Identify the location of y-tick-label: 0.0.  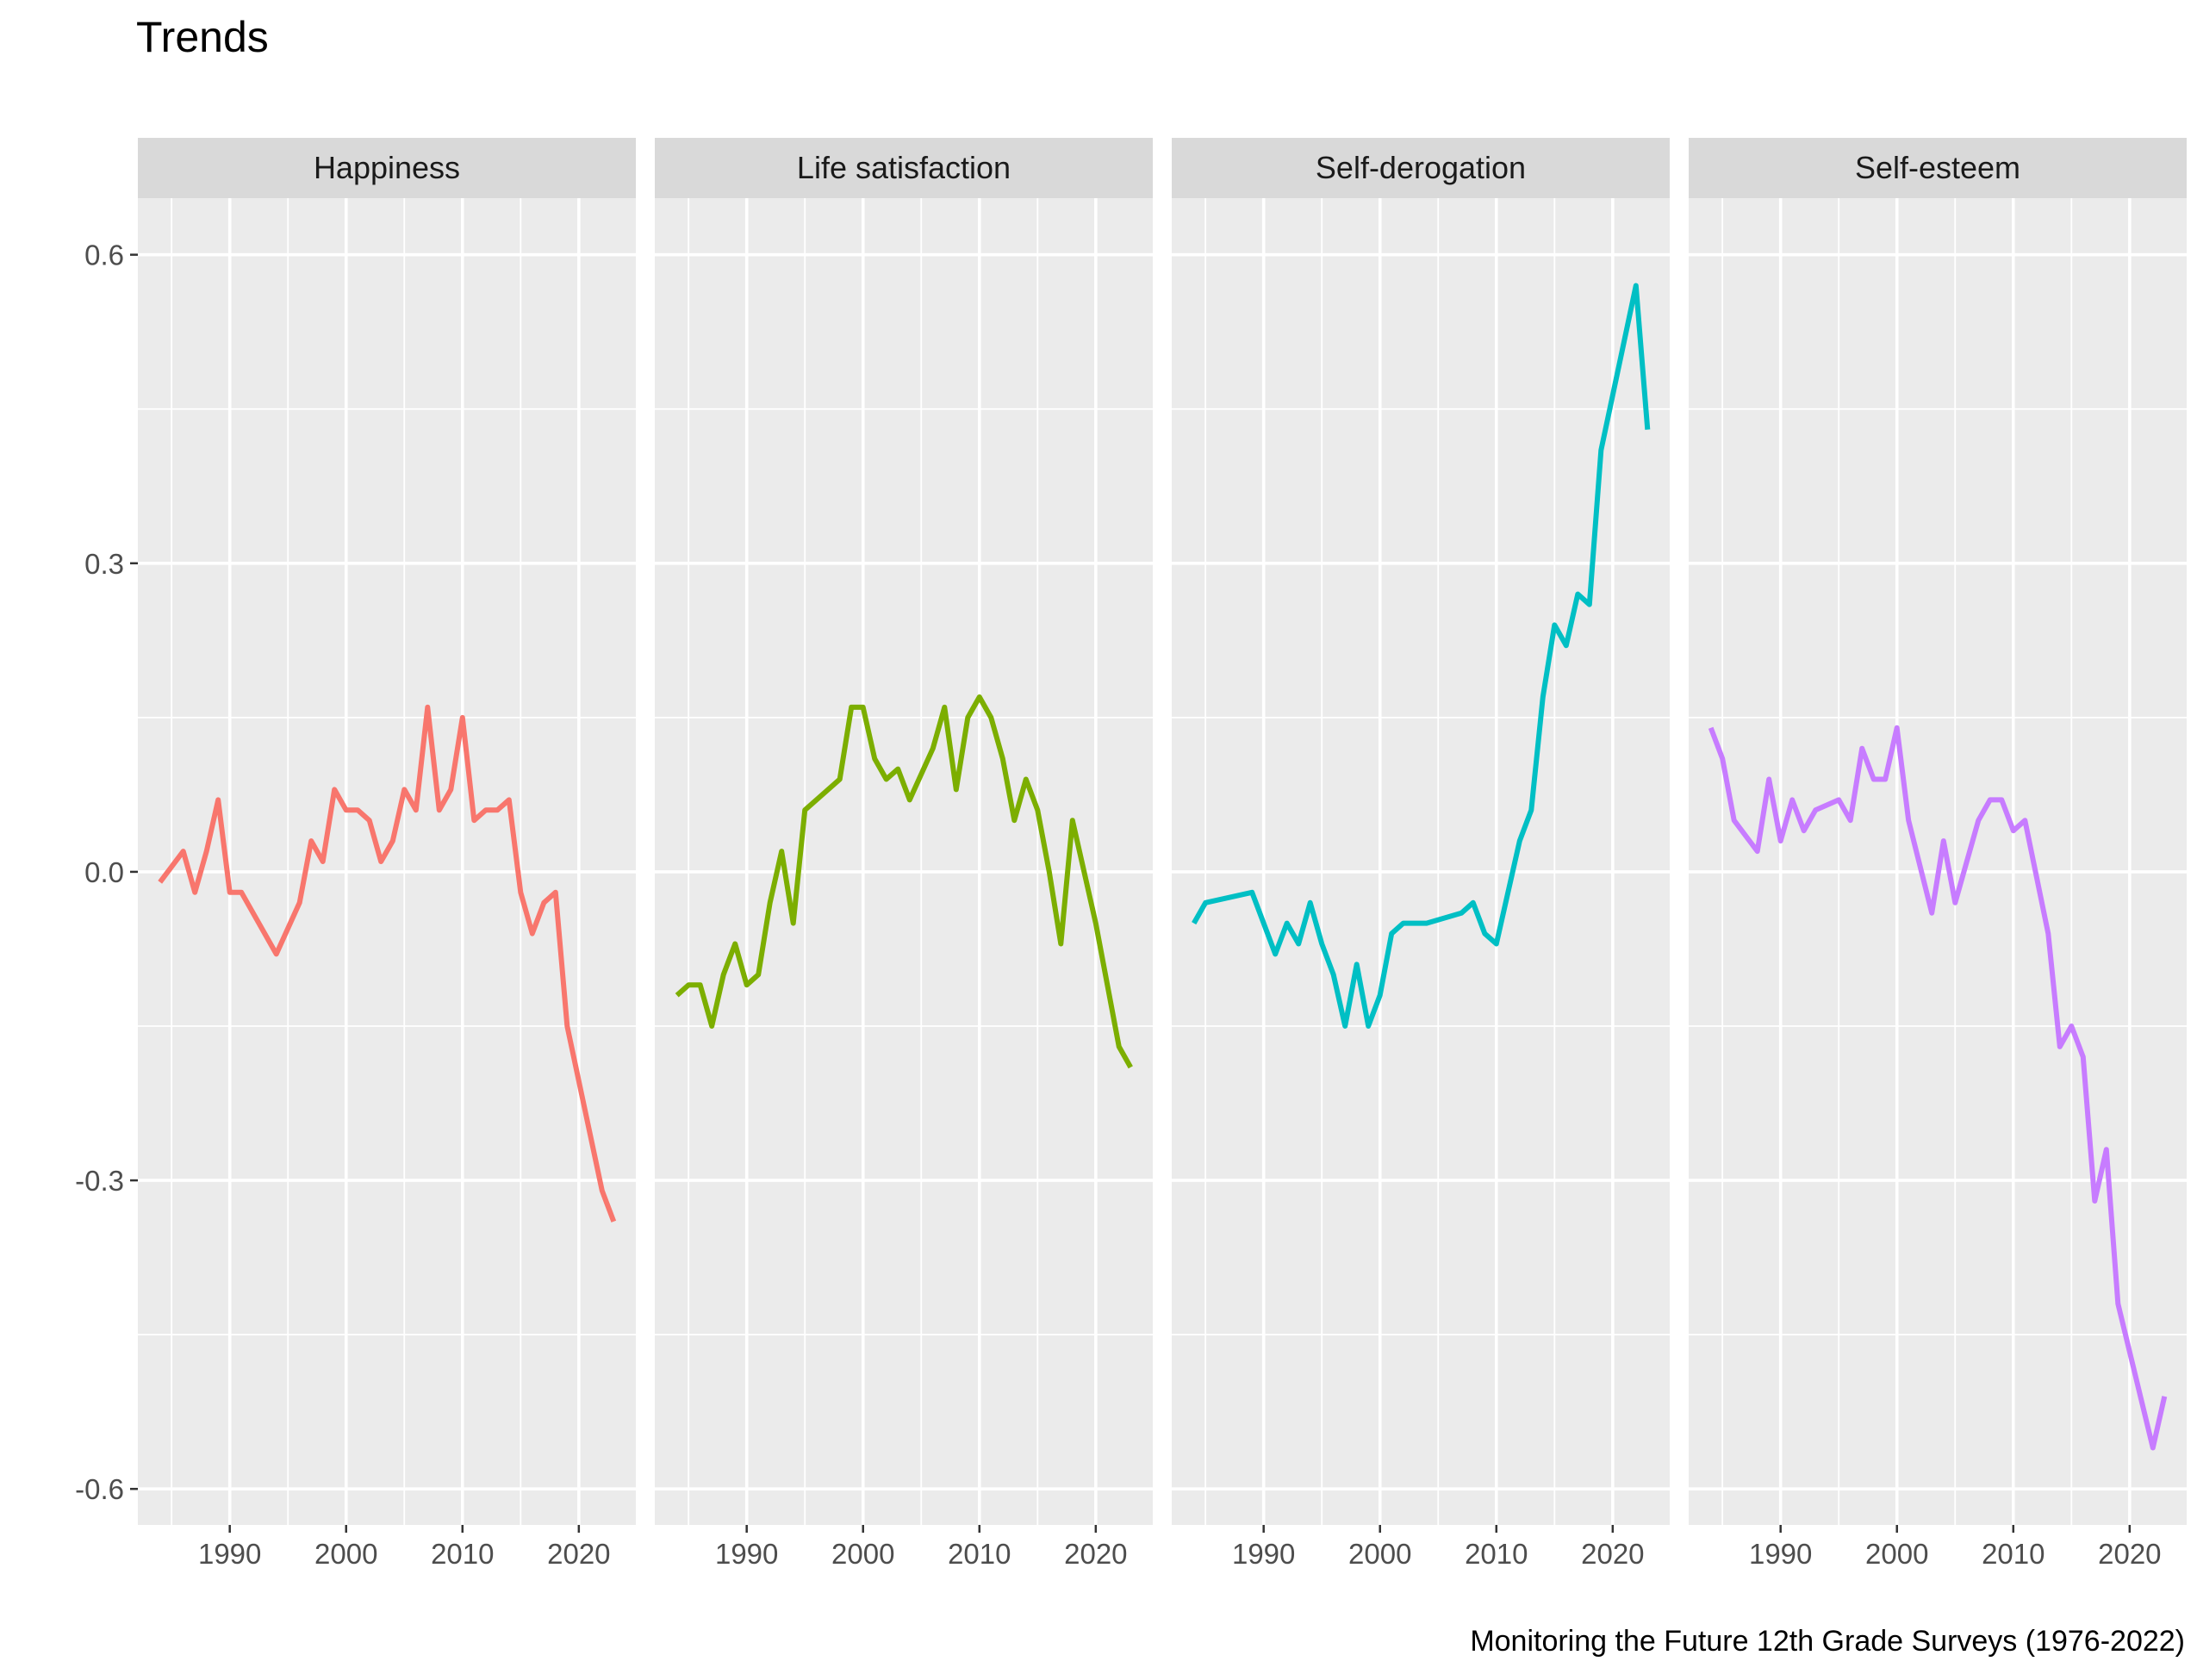
(104, 872).